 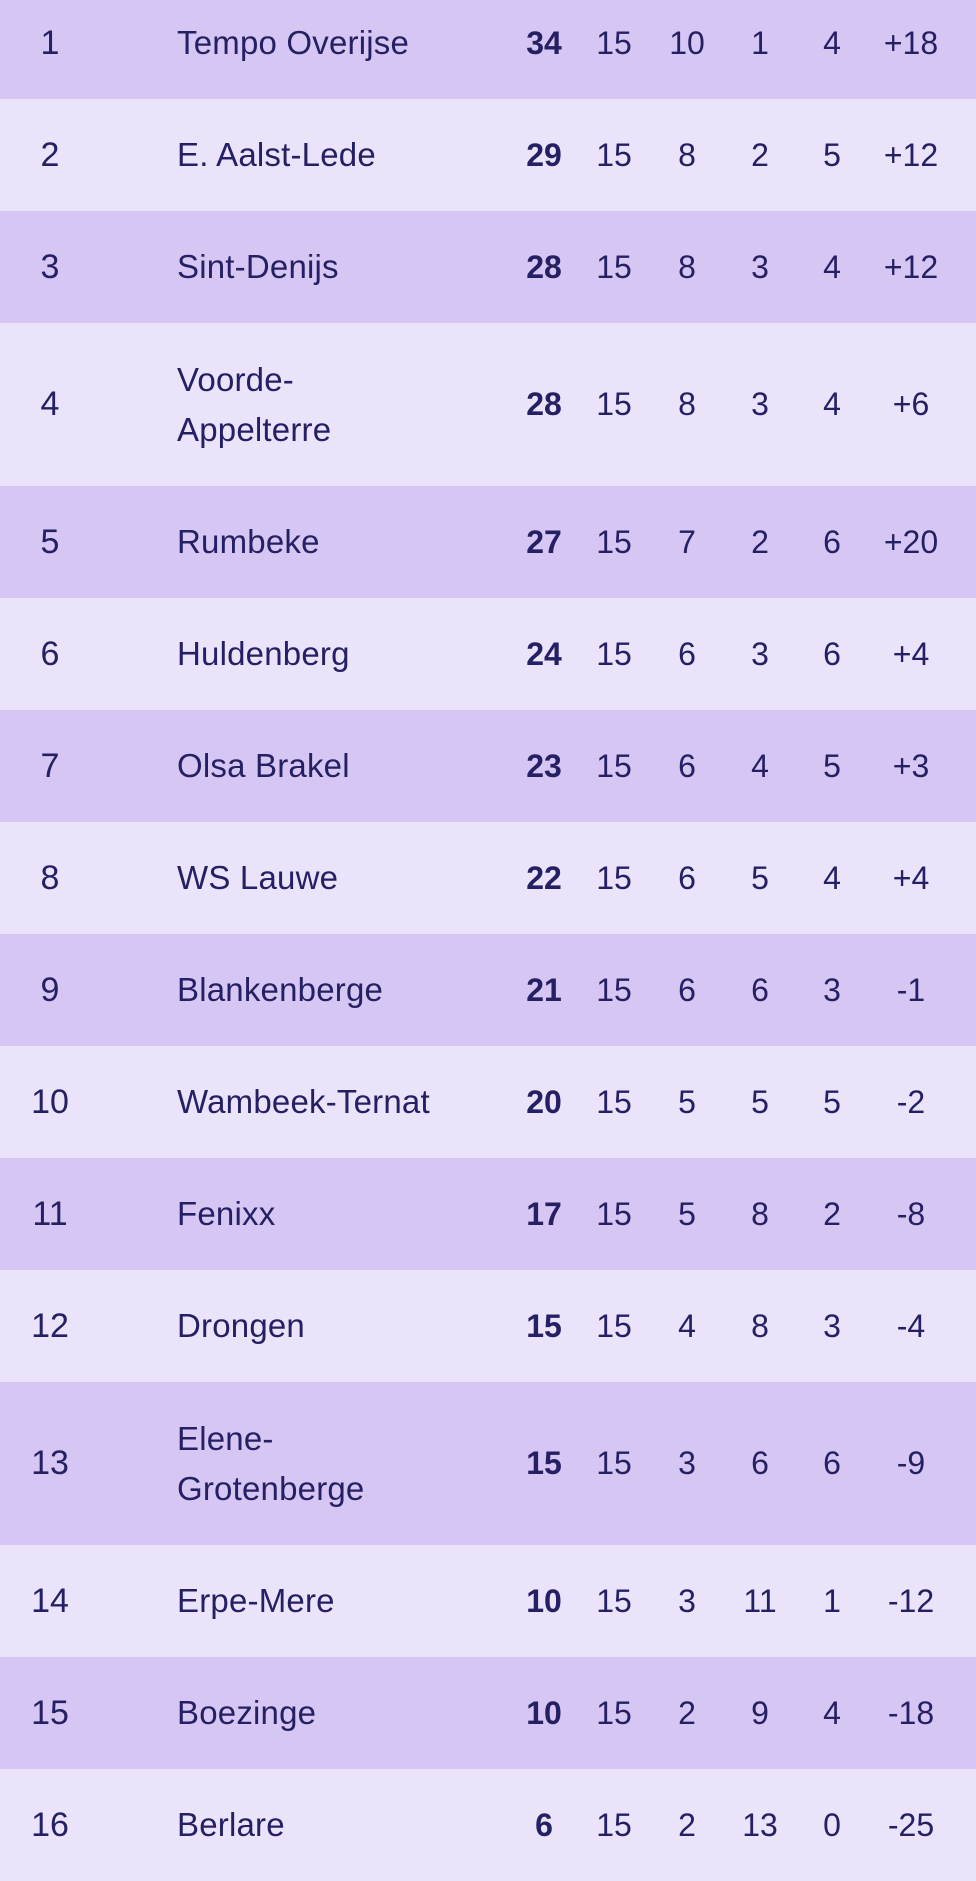 What do you see at coordinates (687, 1101) in the screenshot?
I see `team-wins: 5` at bounding box center [687, 1101].